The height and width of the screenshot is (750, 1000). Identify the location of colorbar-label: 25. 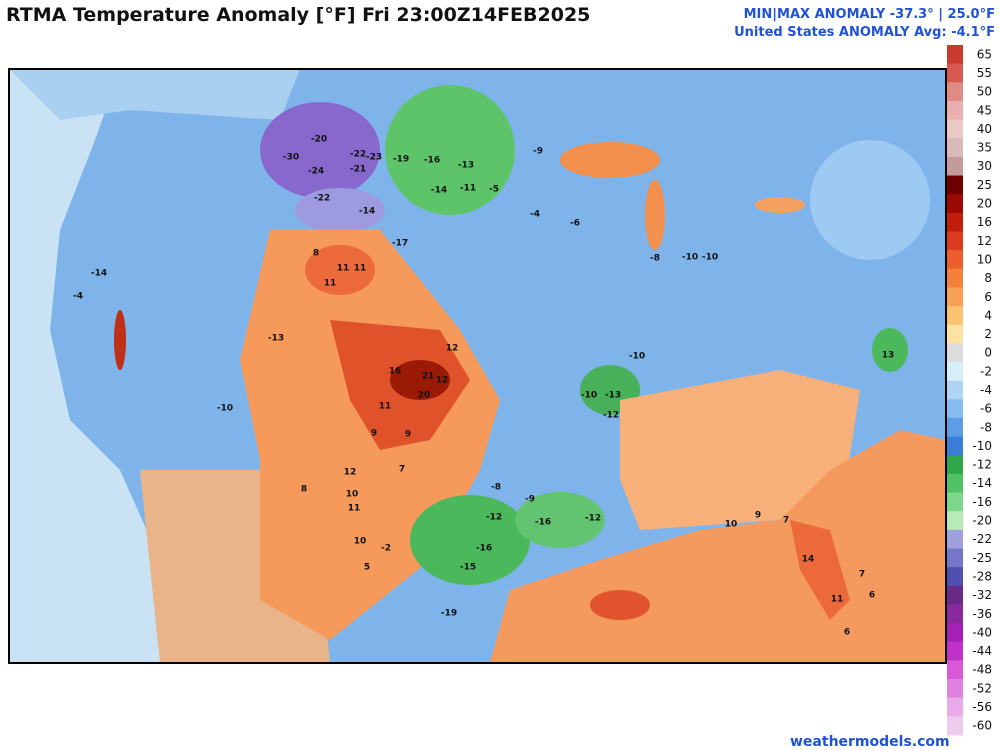
(984, 185).